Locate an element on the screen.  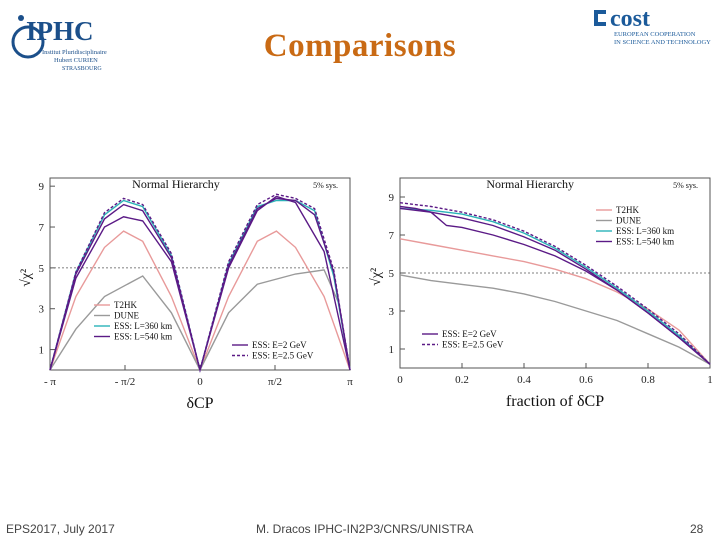
chart-1-series-t2hk is located at coordinates (555, 301).